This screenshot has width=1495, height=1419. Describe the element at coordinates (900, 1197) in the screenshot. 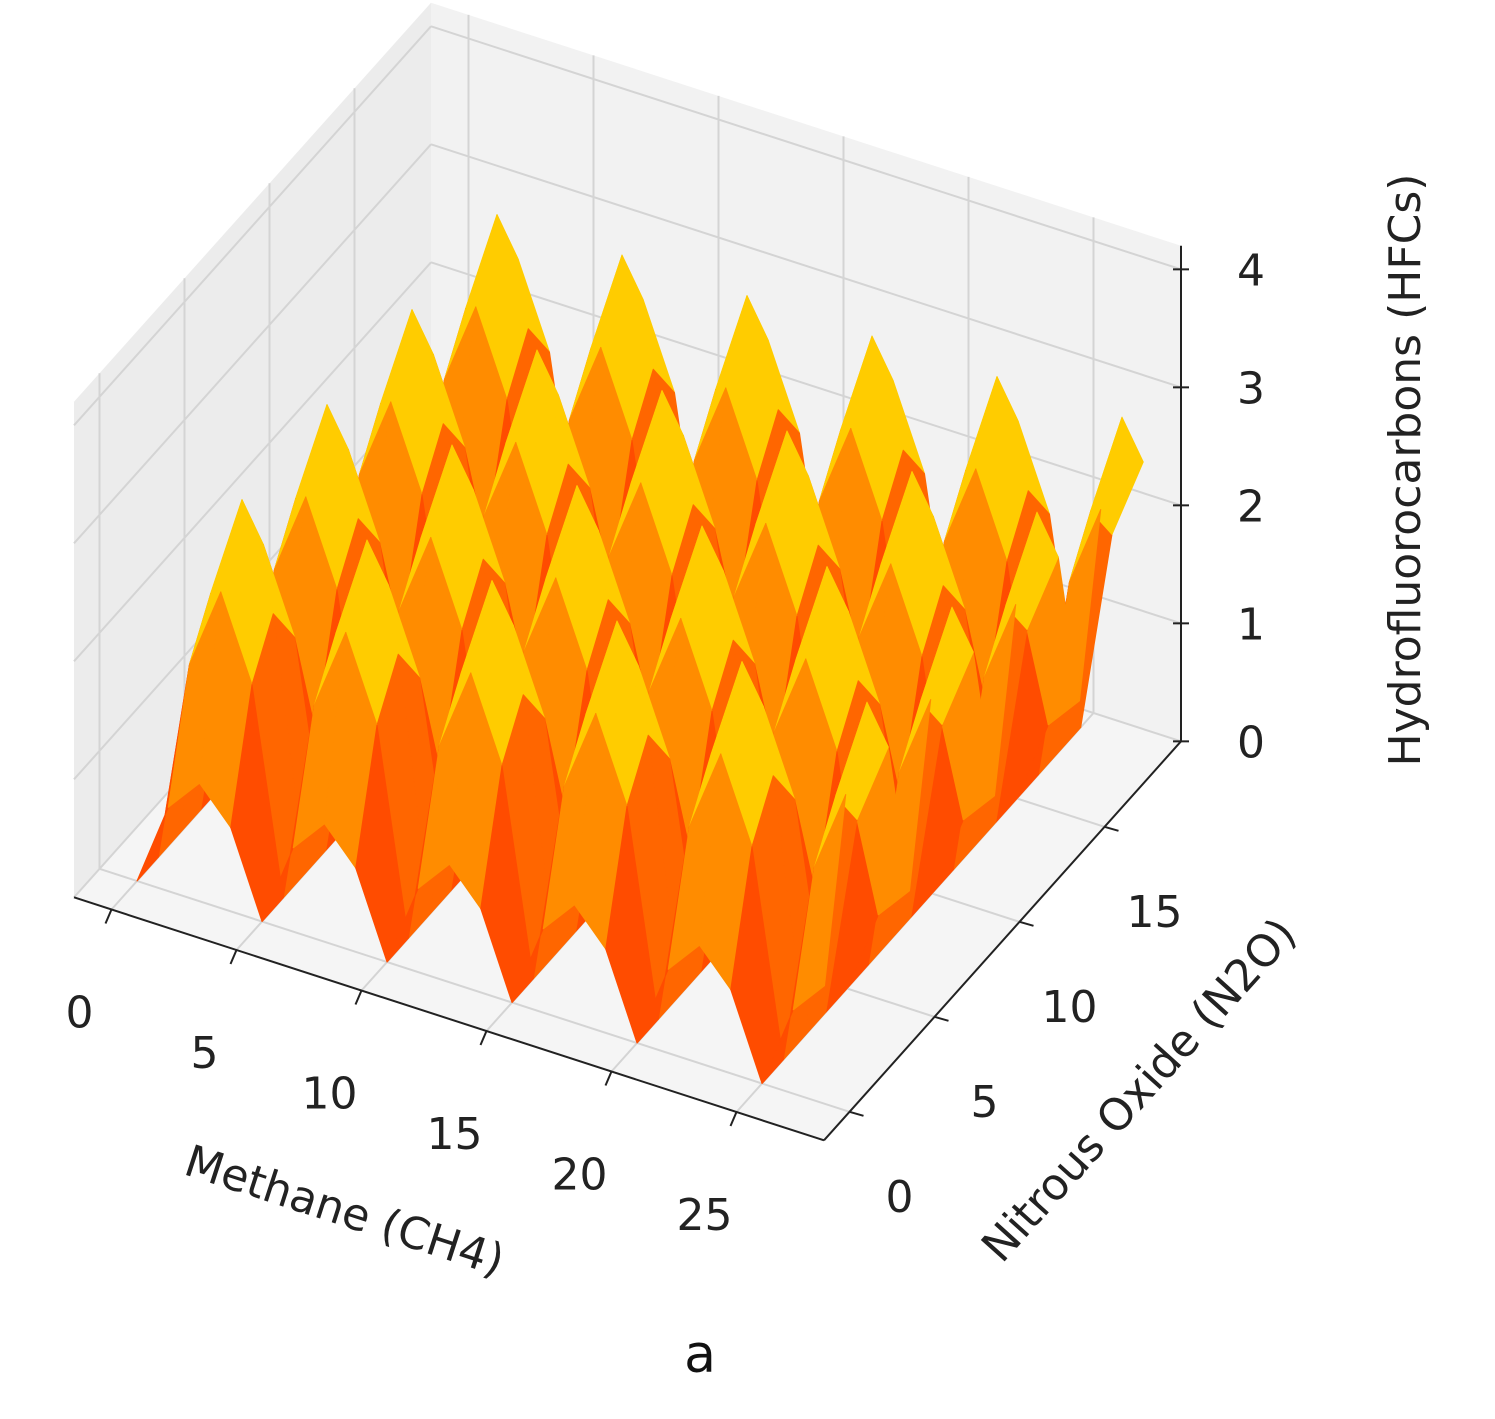

I see `y-tick-label: 0` at that location.